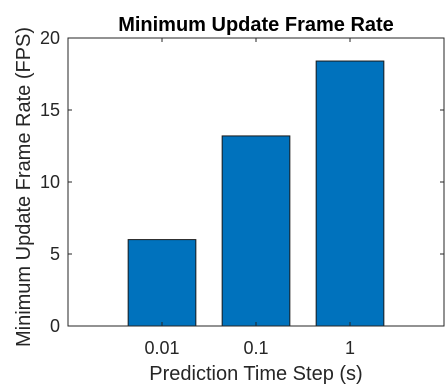 This screenshot has width=445, height=385. What do you see at coordinates (255, 348) in the screenshot?
I see `x-tick-label: 0.1` at bounding box center [255, 348].